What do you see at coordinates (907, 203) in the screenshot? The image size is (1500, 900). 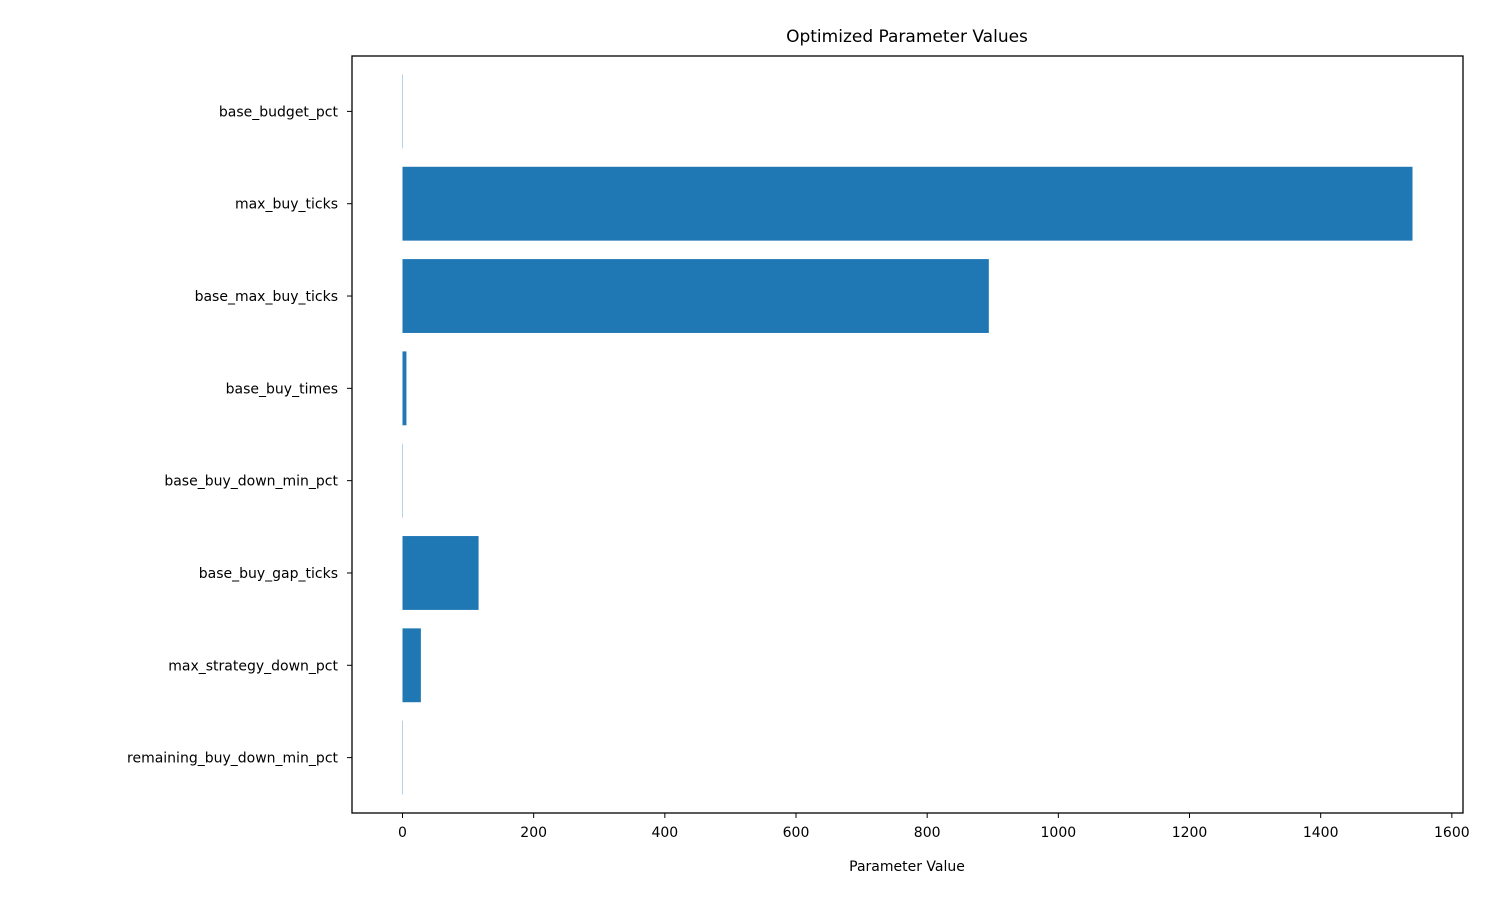 I see `bar-max-buy-ticks` at bounding box center [907, 203].